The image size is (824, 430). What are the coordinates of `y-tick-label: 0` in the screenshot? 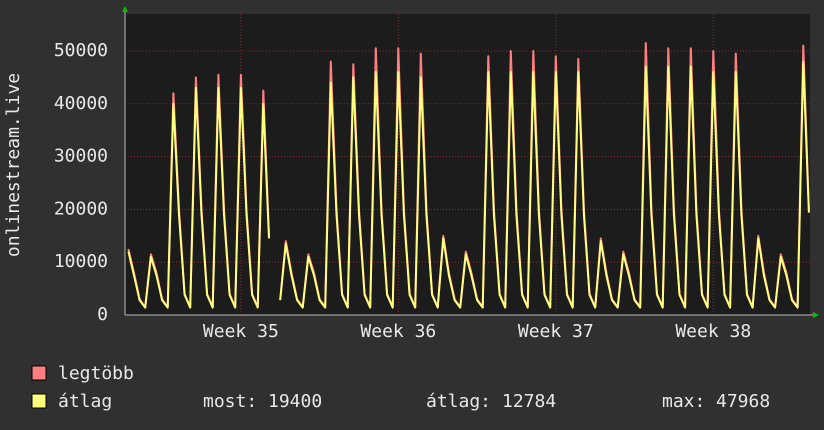 It's located at (102, 314).